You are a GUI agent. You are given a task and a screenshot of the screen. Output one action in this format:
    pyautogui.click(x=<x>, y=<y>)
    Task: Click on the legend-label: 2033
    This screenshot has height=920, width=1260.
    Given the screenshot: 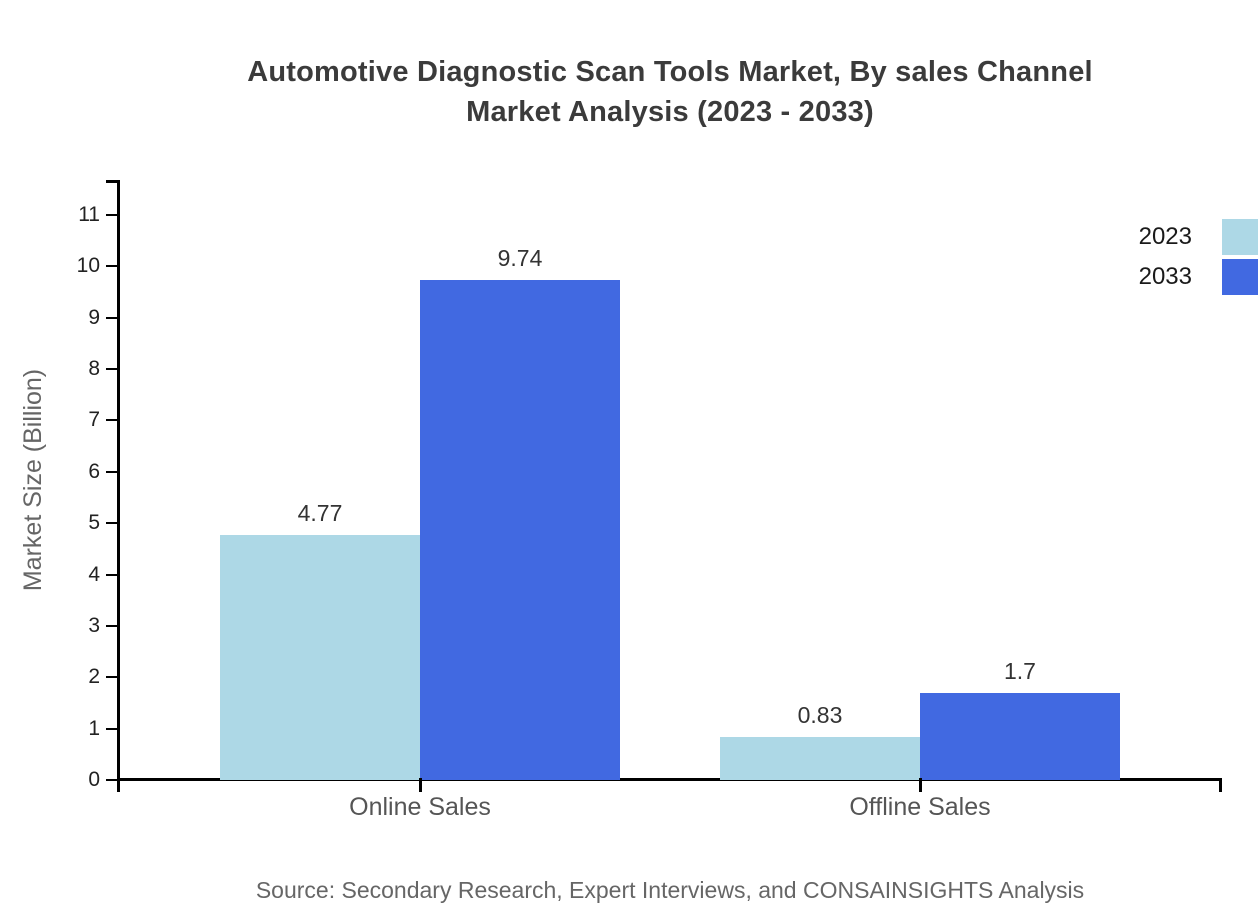 What is the action you would take?
    pyautogui.click(x=1165, y=276)
    